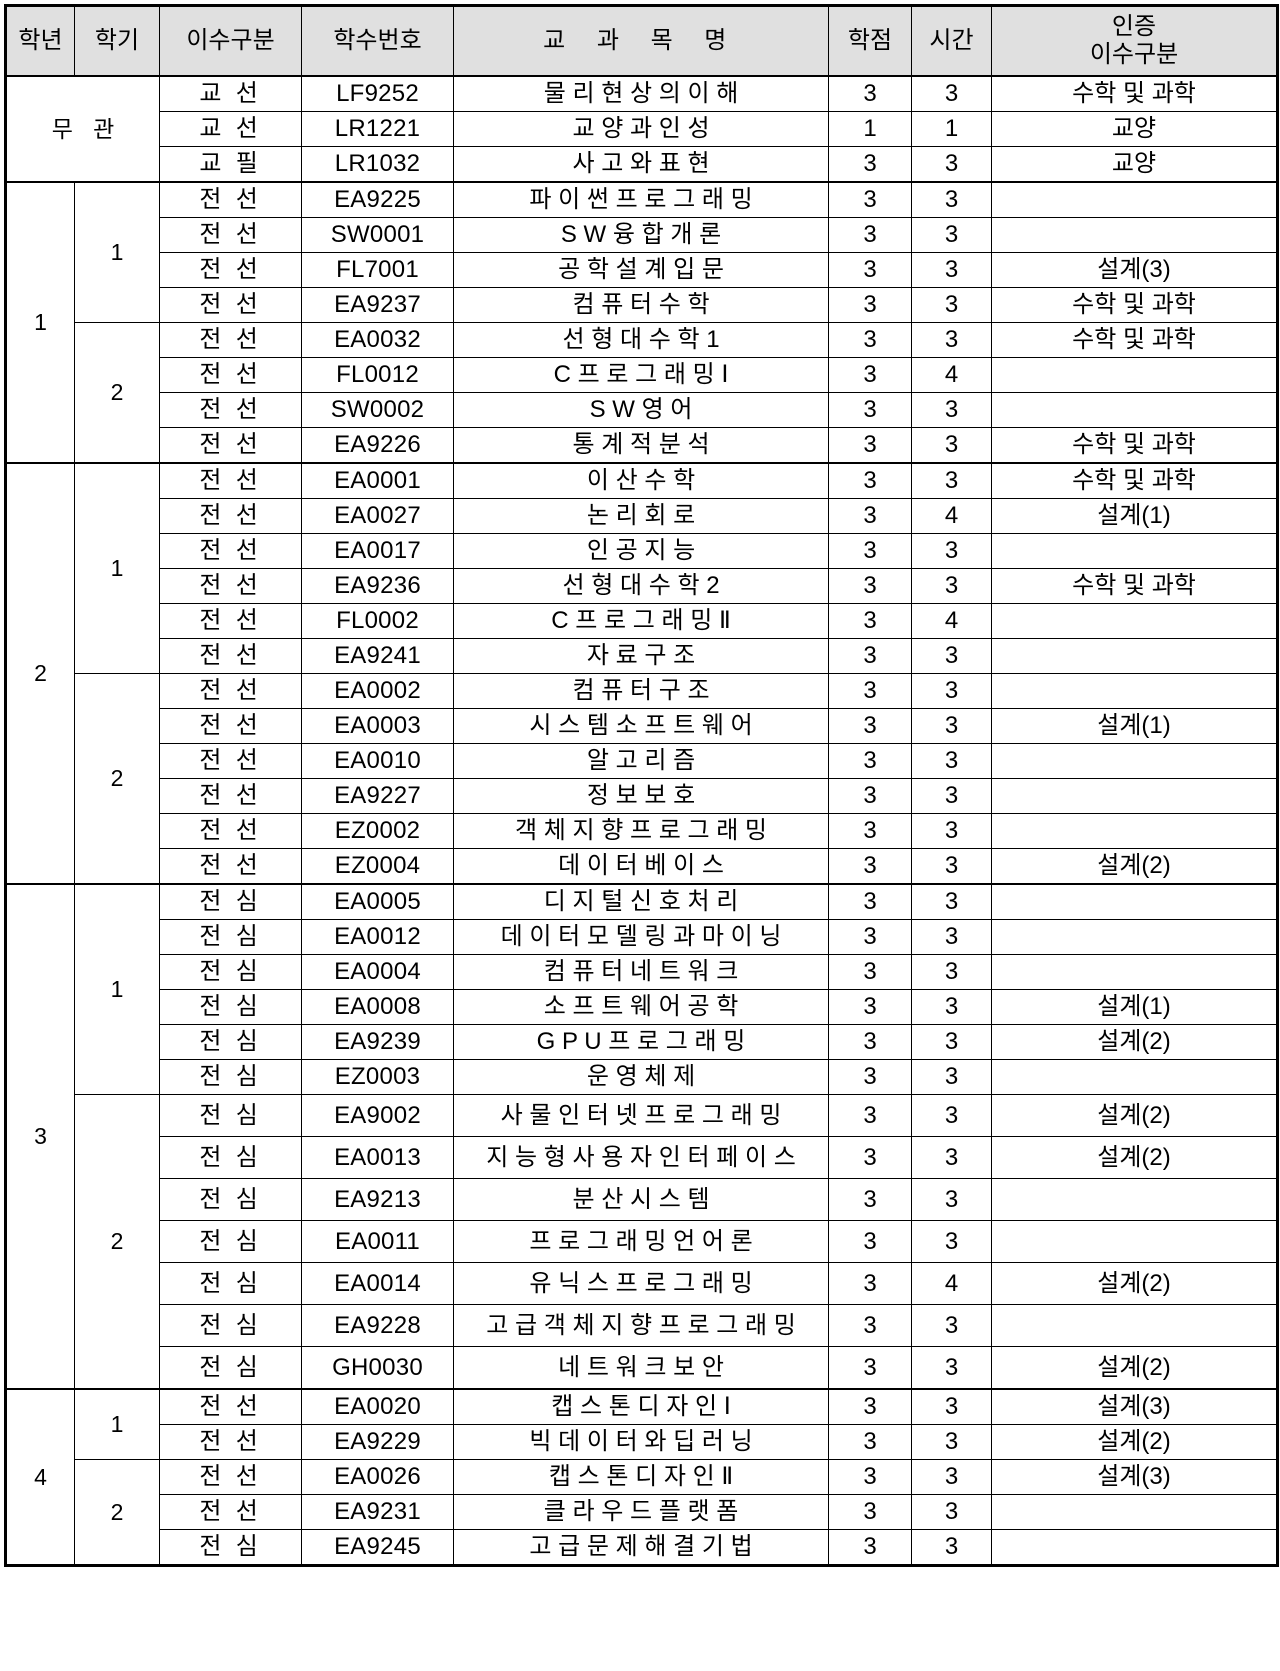 The height and width of the screenshot is (1671, 1280). I want to click on course-type-cell: 교 선, so click(230, 129).